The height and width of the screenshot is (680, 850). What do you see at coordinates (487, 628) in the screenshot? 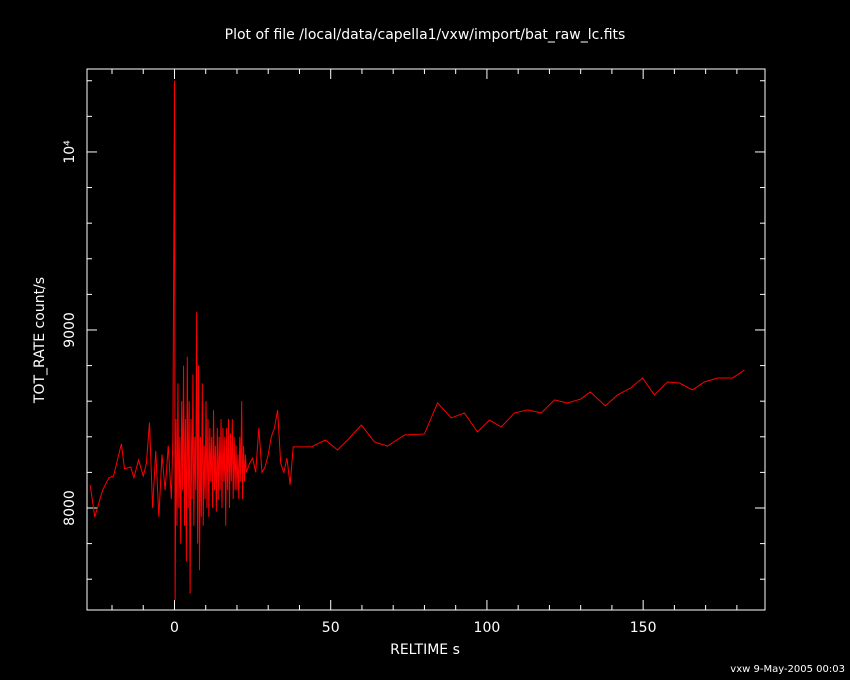
I see `x-tick-label: 100` at bounding box center [487, 628].